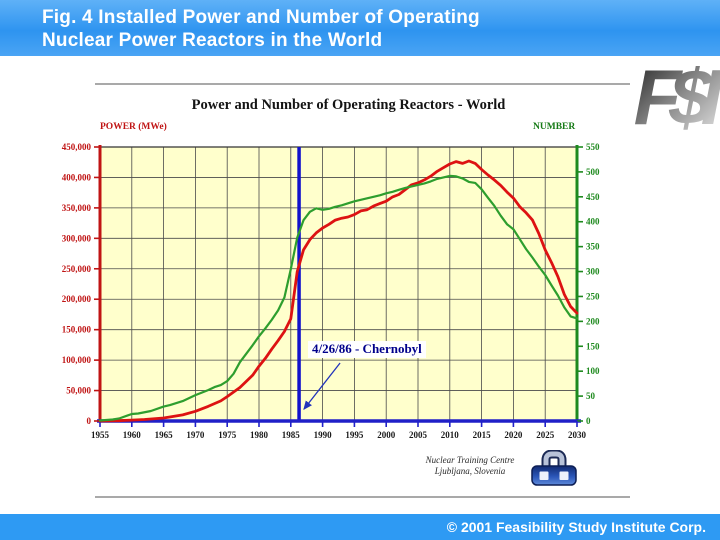  What do you see at coordinates (545, 435) in the screenshot?
I see `x-tick-label: 2025` at bounding box center [545, 435].